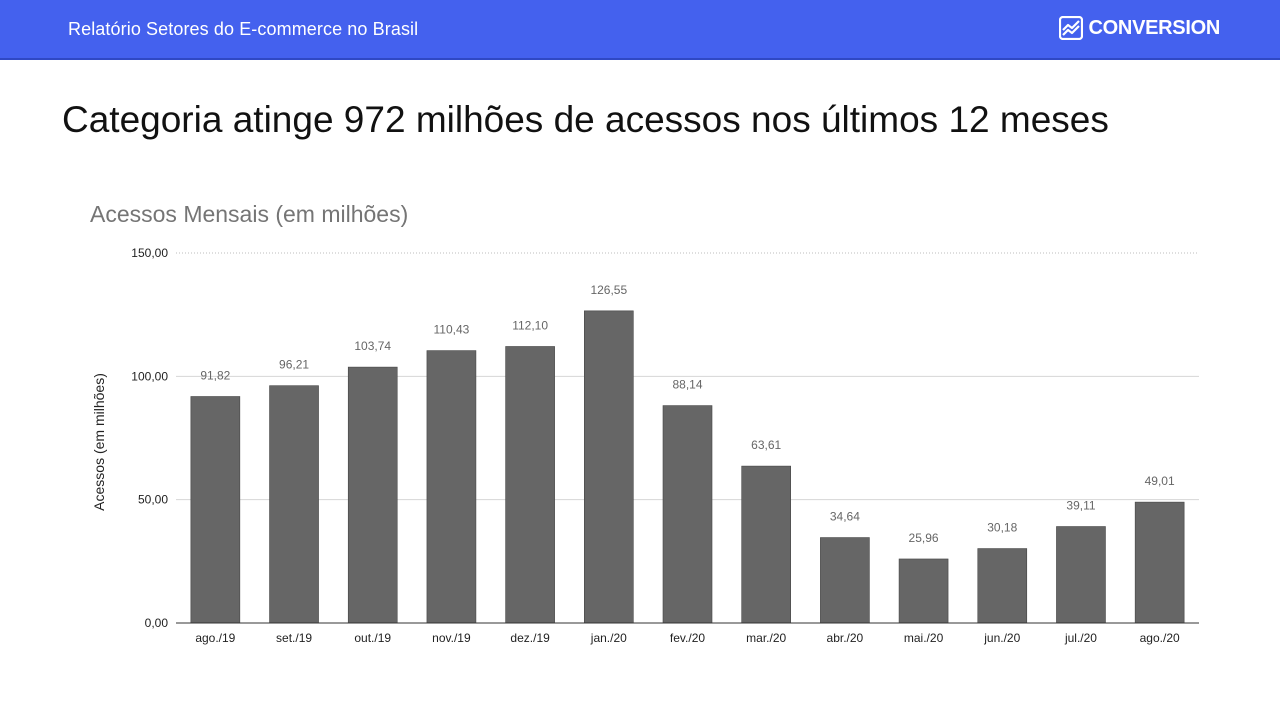  I want to click on brand-logo: CONVERSION, so click(1139, 28).